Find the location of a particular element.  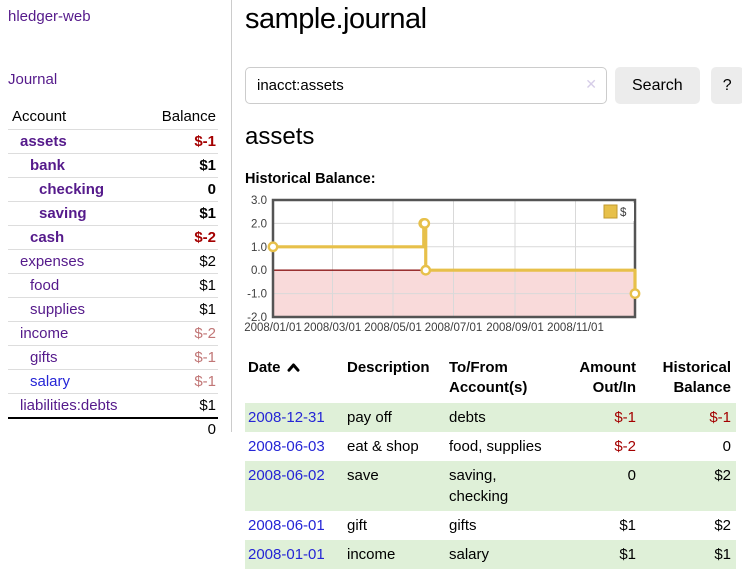

search-input-wrap: ✕ is located at coordinates (426, 85).